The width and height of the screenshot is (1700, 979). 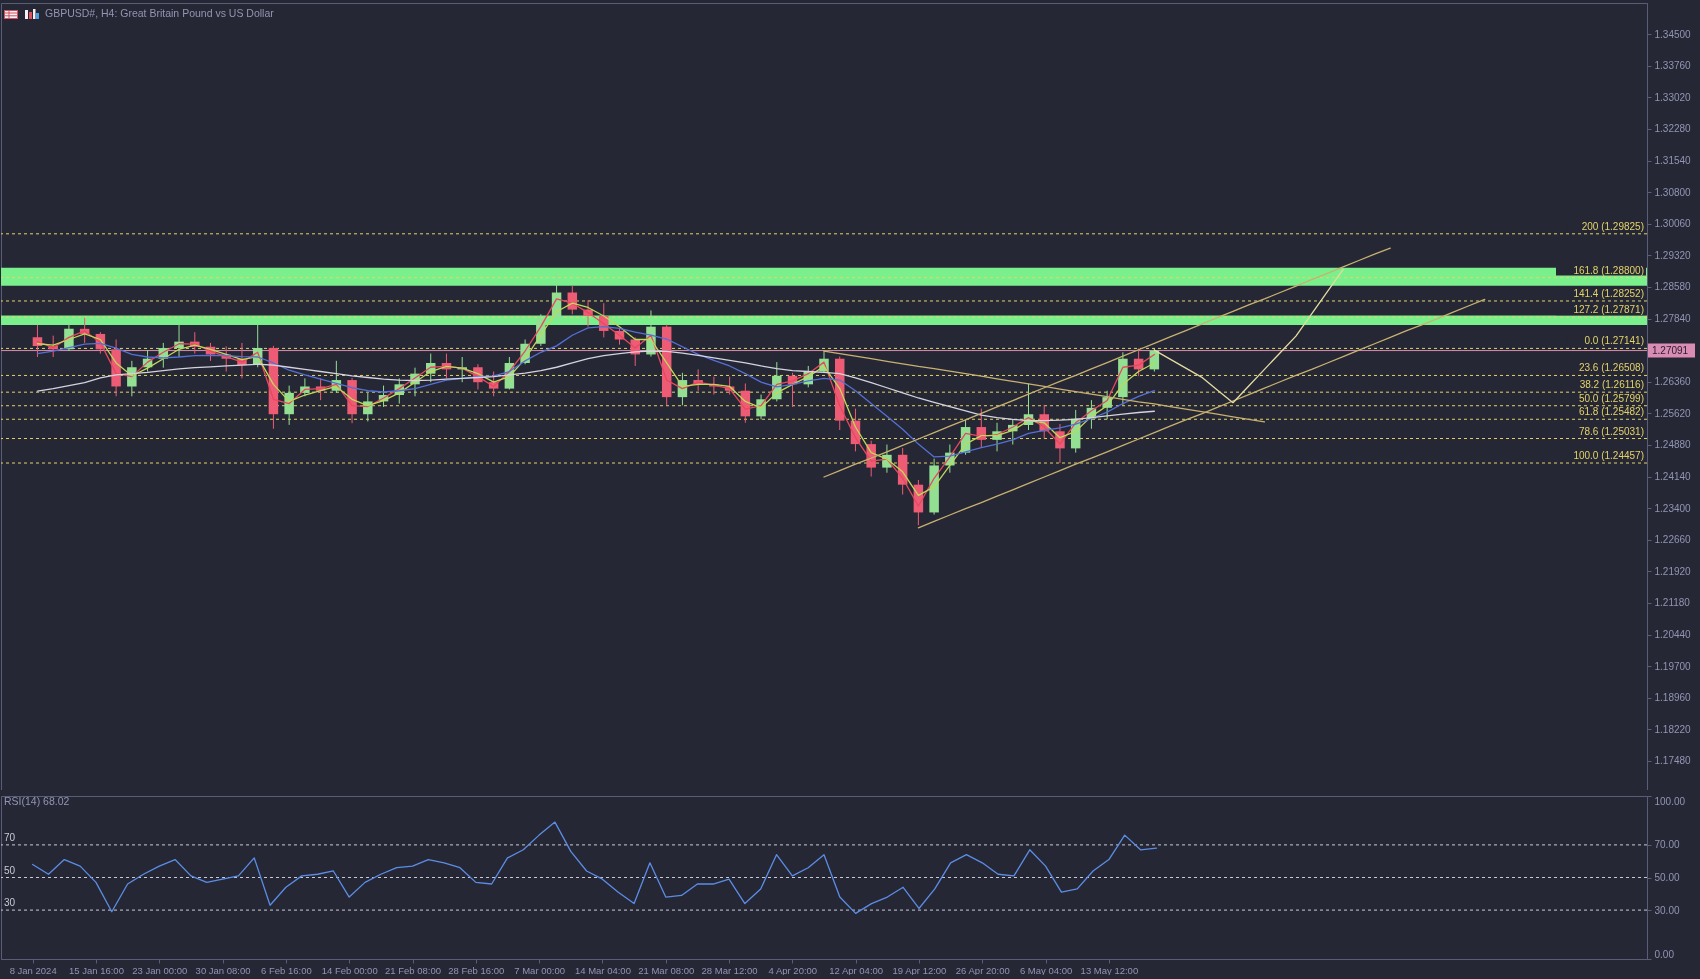 I want to click on x-tick-label: 7 Mar 00:00, so click(x=539, y=970).